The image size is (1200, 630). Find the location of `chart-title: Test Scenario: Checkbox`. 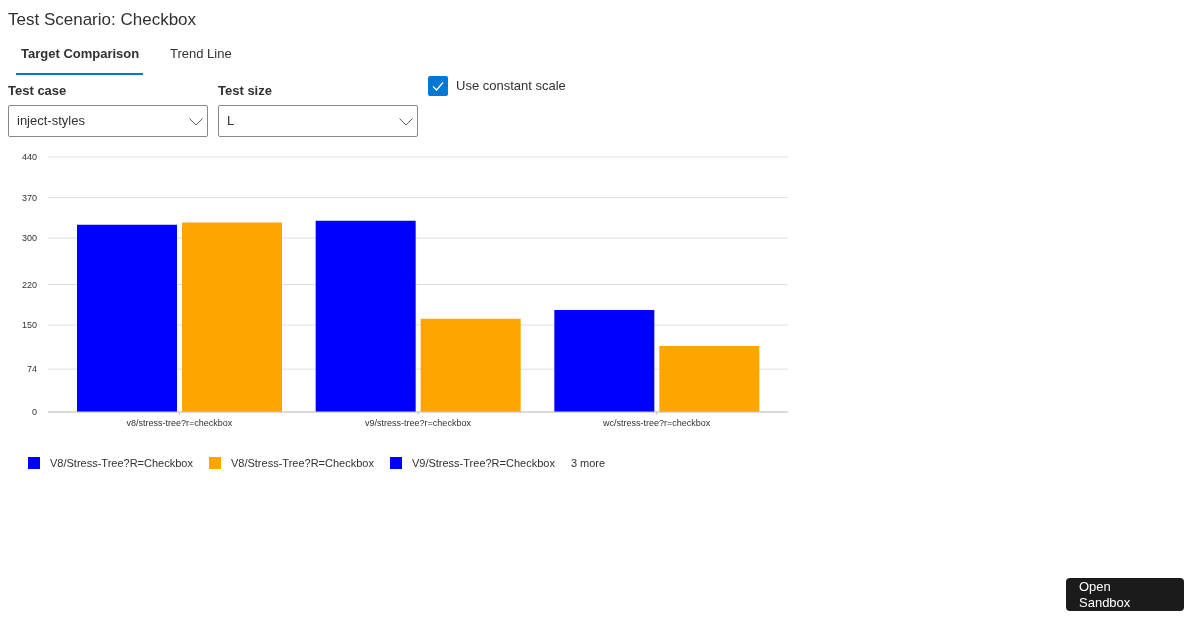

chart-title: Test Scenario: Checkbox is located at coordinates (102, 19).